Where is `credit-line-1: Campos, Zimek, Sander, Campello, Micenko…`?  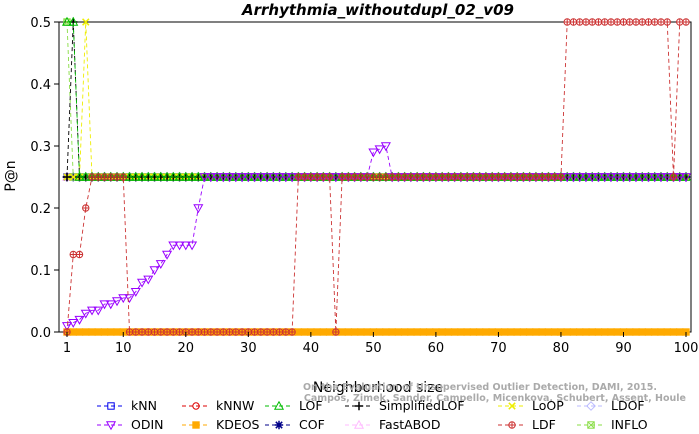 credit-line-1: Campos, Zimek, Sander, Campello, Micenko… is located at coordinates (495, 398).